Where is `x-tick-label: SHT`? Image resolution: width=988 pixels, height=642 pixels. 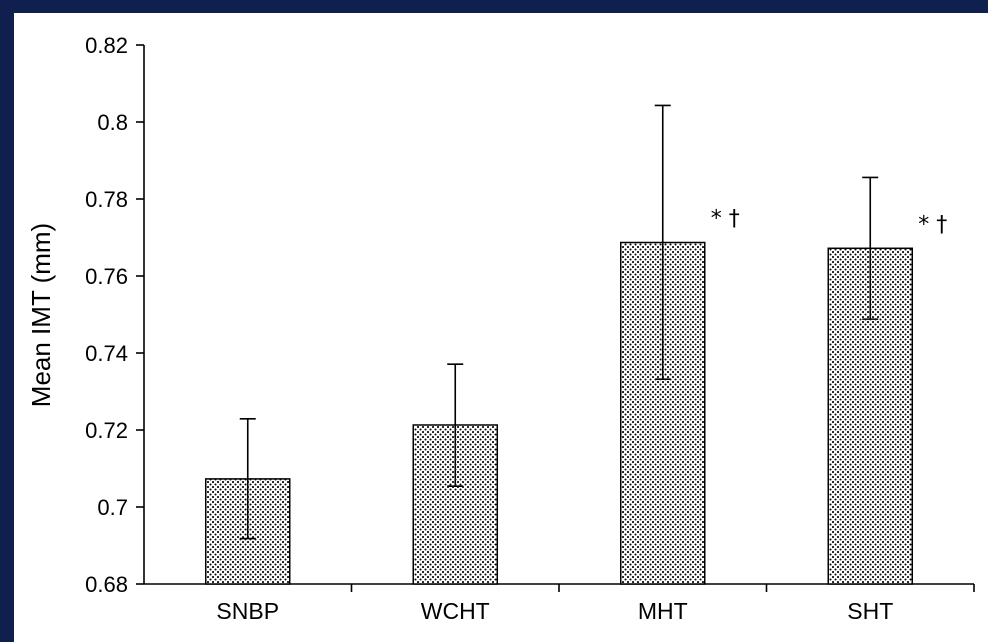
x-tick-label: SHT is located at coordinates (870, 611).